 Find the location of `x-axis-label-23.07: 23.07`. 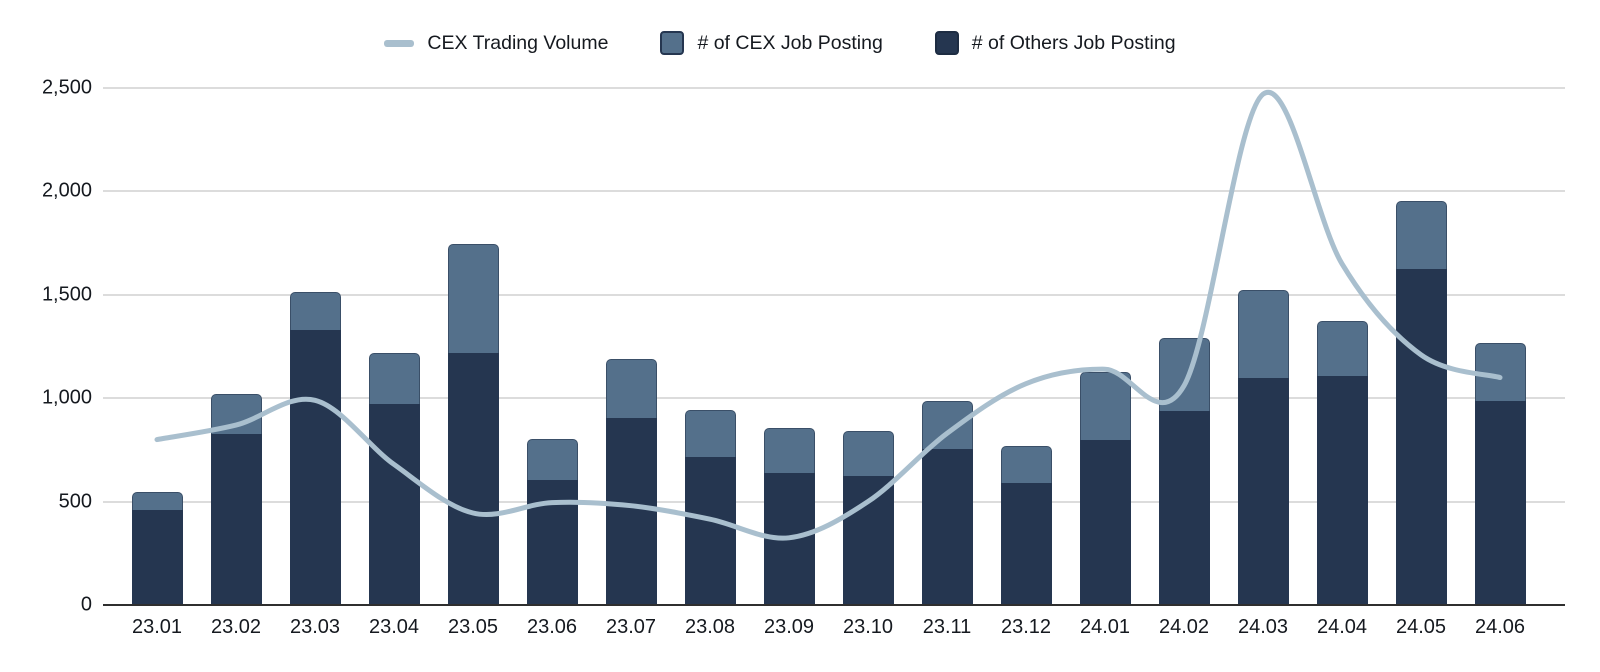

x-axis-label-23.07: 23.07 is located at coordinates (631, 627).